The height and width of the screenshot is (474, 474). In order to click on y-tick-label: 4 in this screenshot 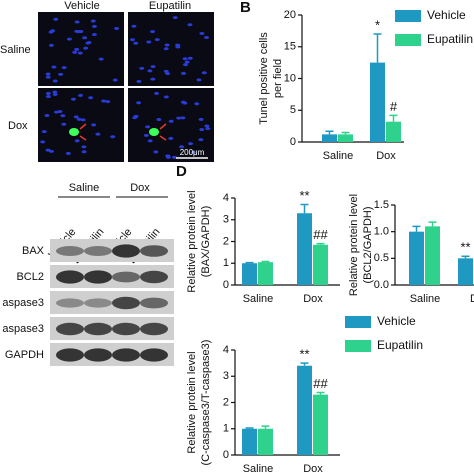, I will do `click(226, 198)`.